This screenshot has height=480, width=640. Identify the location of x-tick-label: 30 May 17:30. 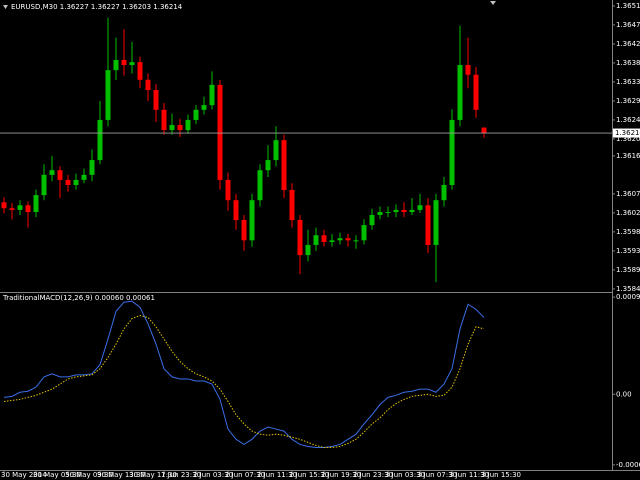
(153, 475).